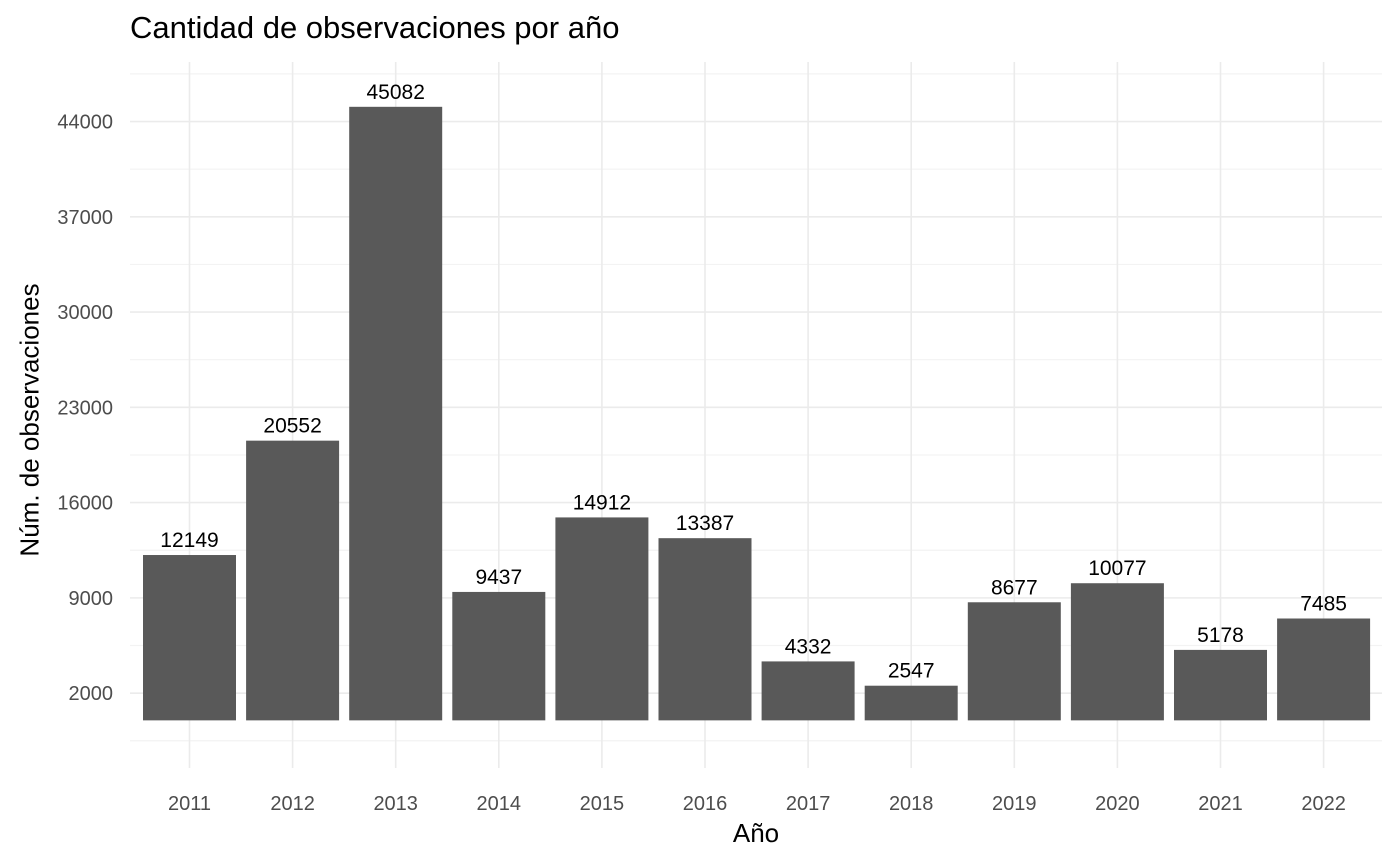  What do you see at coordinates (395, 92) in the screenshot?
I see `bar-data-label: 45082` at bounding box center [395, 92].